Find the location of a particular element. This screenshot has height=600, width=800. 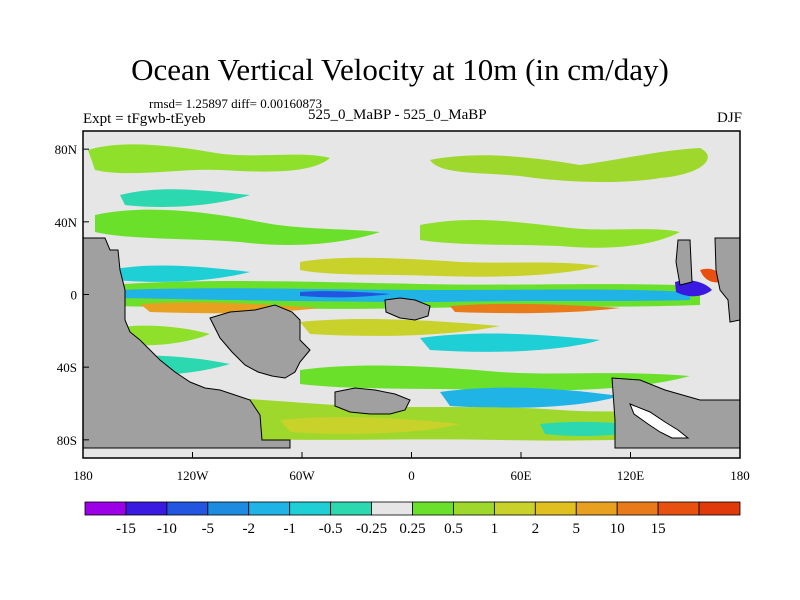

season-label: DJF is located at coordinates (729, 118).